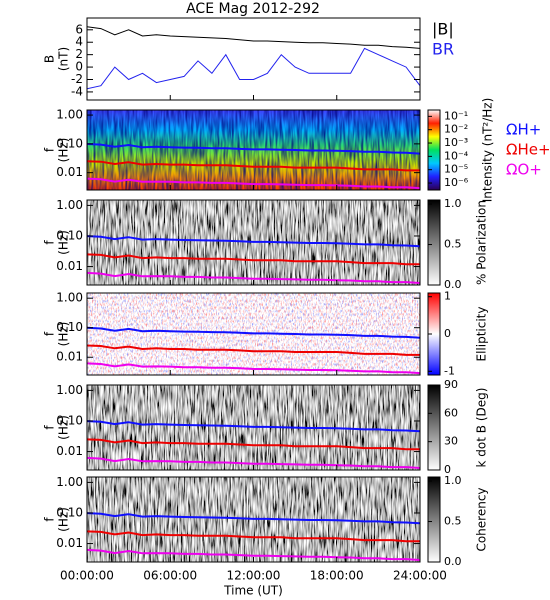  Describe the element at coordinates (482, 242) in the screenshot. I see `colorbar-label: % Polarization` at that location.